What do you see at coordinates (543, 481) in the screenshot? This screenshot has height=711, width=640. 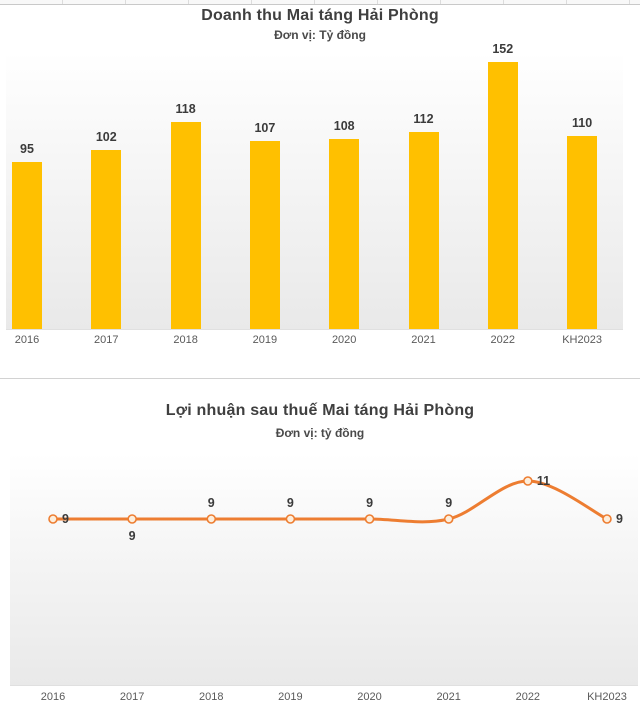 I see `line-value-label: 11` at bounding box center [543, 481].